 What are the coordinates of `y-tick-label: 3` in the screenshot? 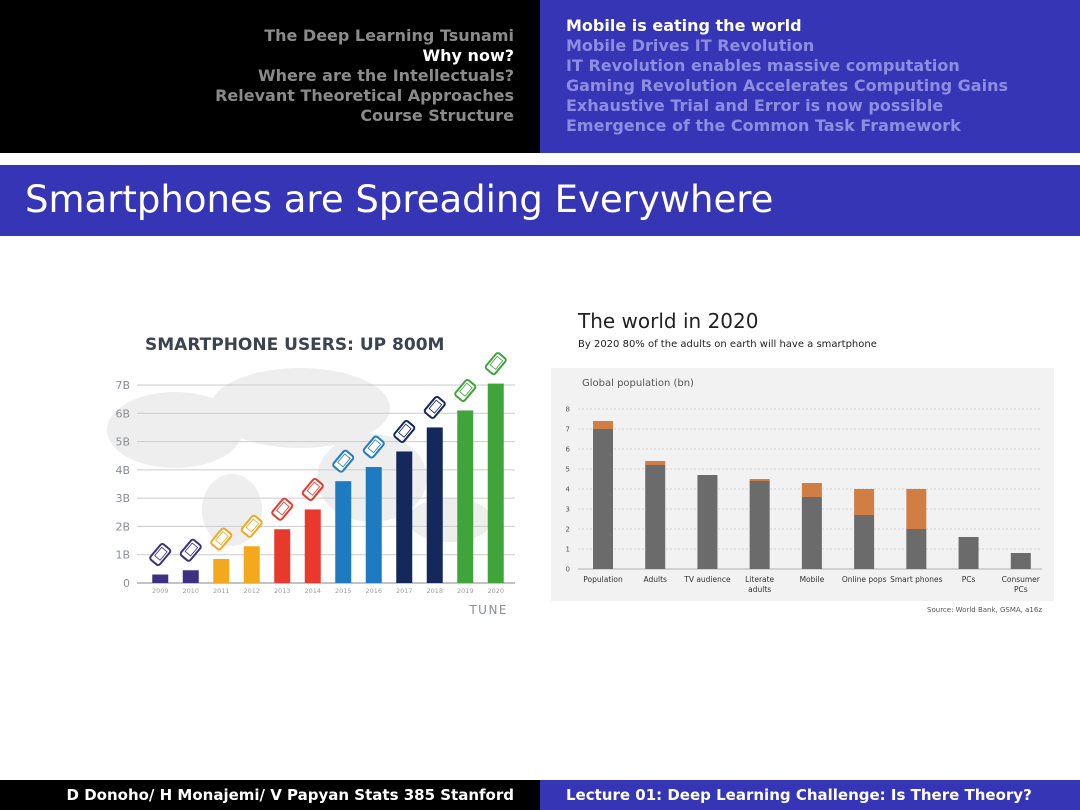 It's located at (568, 510).